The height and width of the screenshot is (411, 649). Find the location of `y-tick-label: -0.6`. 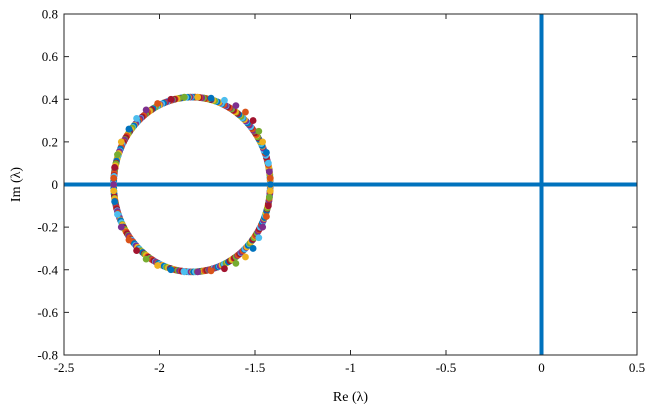

y-tick-label: -0.6 is located at coordinates (47, 312).